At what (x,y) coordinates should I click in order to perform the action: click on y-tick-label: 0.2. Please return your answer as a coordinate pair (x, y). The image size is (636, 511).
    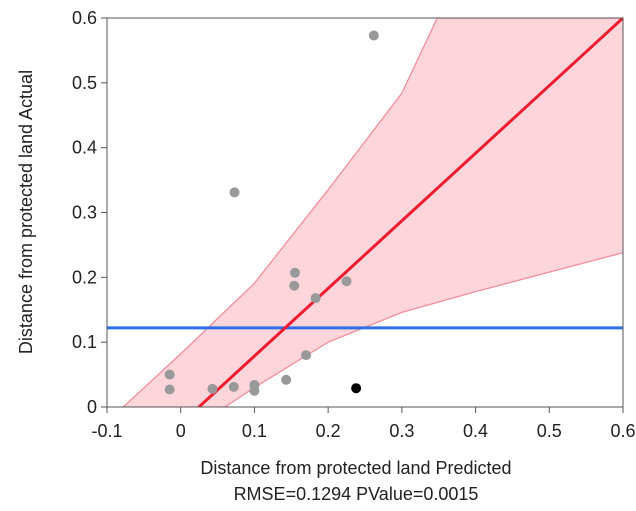
    Looking at the image, I should click on (84, 277).